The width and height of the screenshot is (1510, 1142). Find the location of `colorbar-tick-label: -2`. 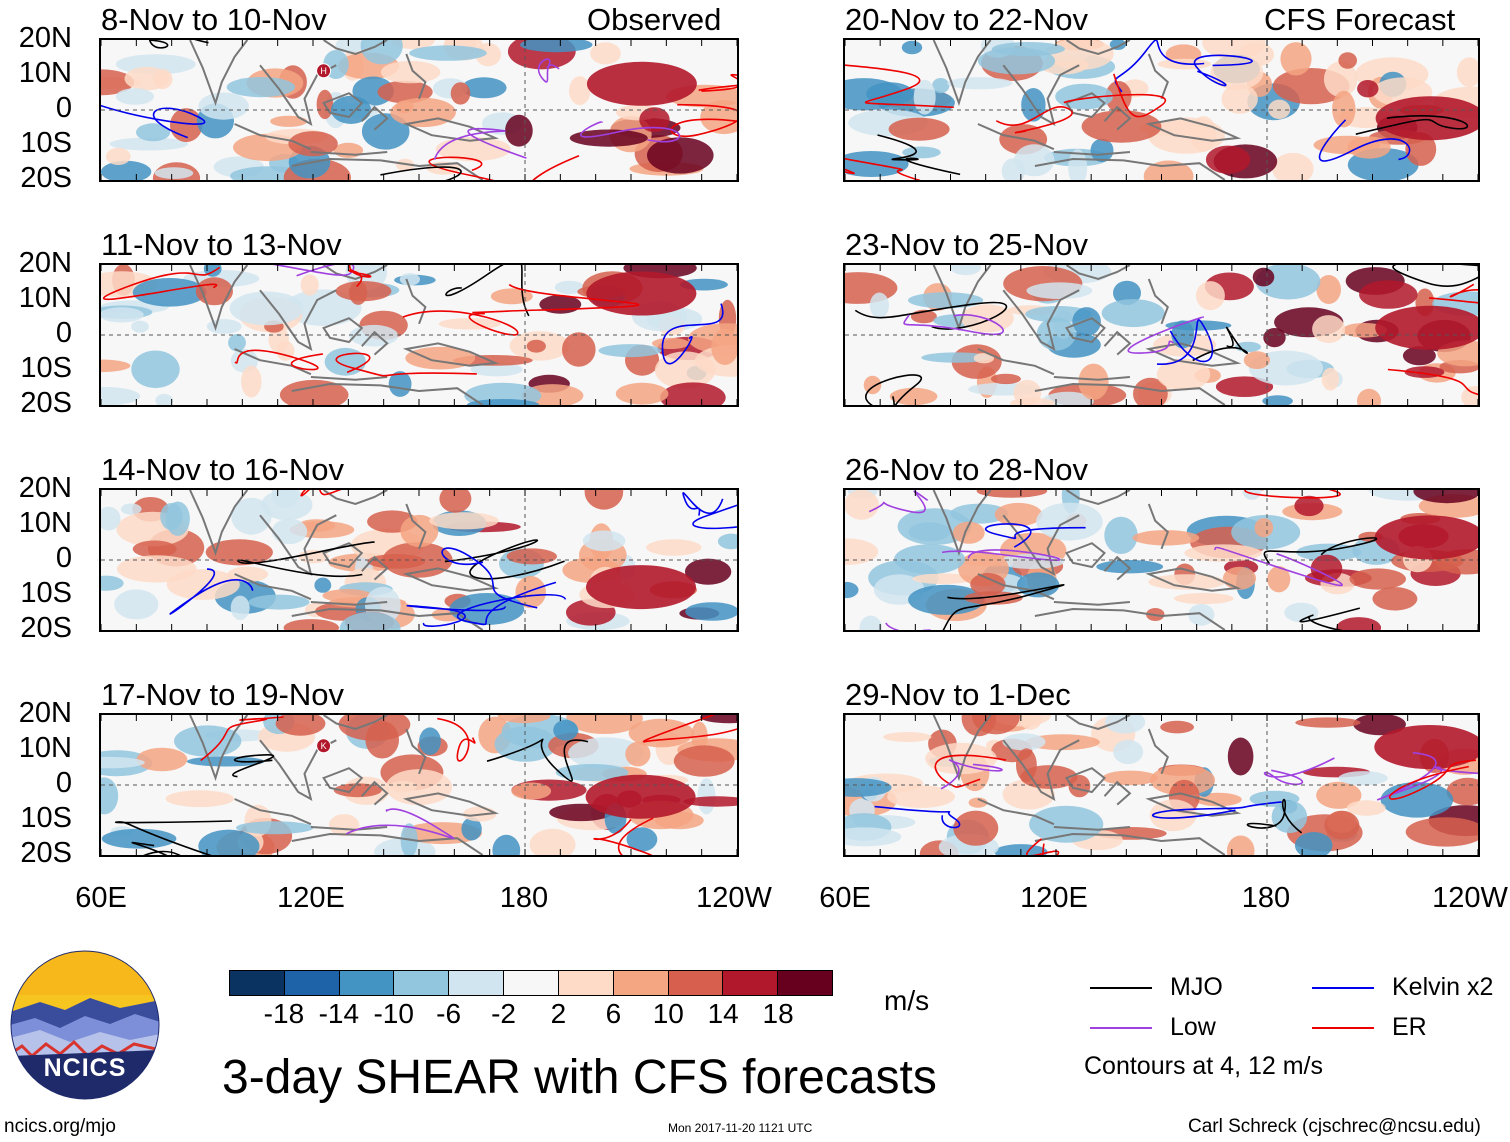

colorbar-tick-label: -2 is located at coordinates (503, 1013).